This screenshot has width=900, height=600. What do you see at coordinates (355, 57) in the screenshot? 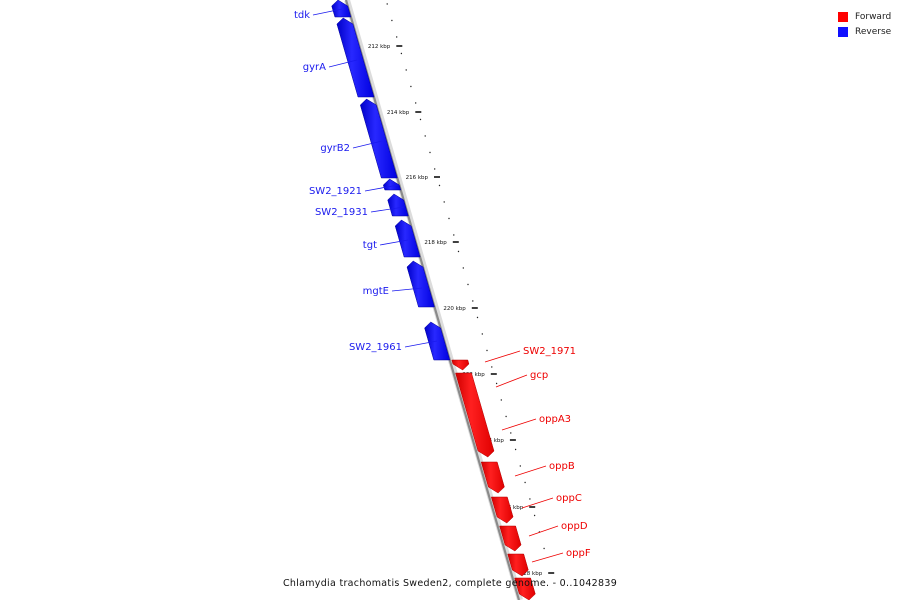
I see `gene-gyra` at bounding box center [355, 57].